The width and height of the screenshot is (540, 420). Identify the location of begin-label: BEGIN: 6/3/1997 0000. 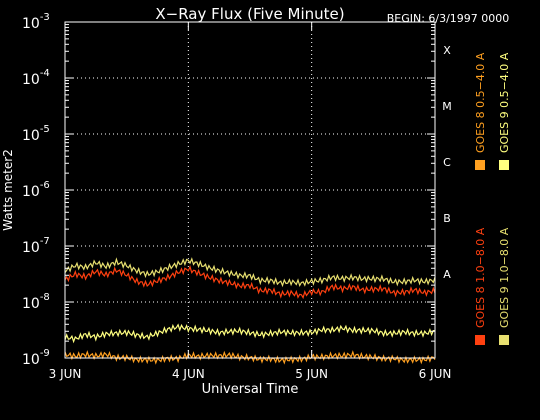
(448, 18).